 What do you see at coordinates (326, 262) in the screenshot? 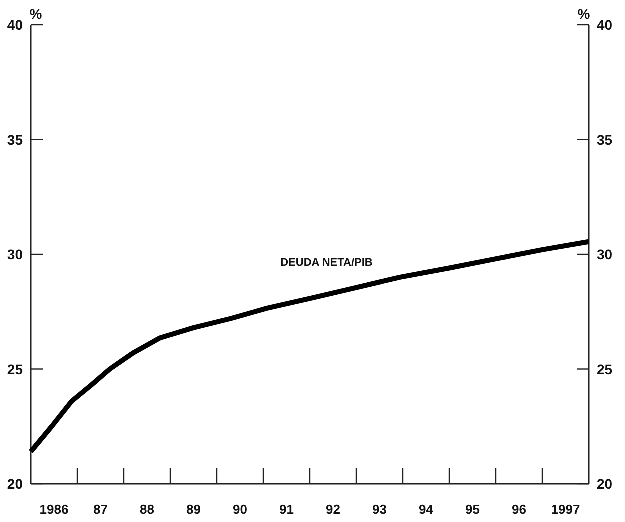
I see `annotation: DEUDA NETA/PIB` at bounding box center [326, 262].